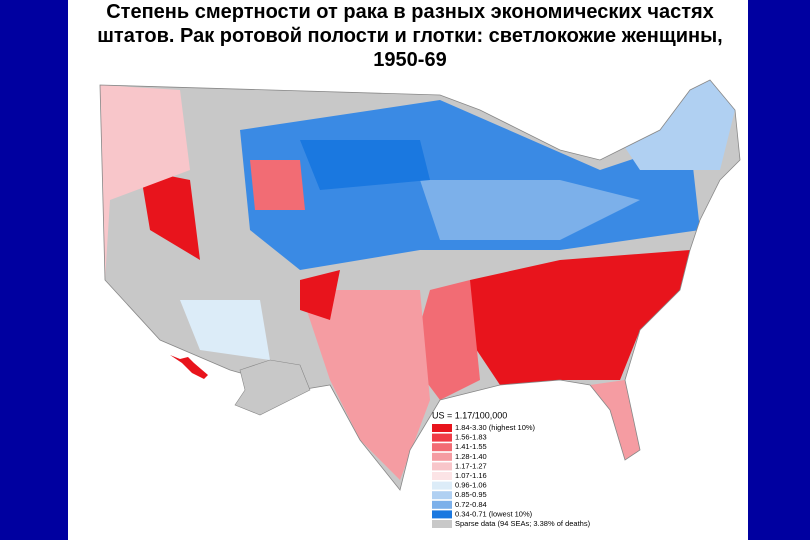  What do you see at coordinates (272, 387) in the screenshot?
I see `alaska` at bounding box center [272, 387].